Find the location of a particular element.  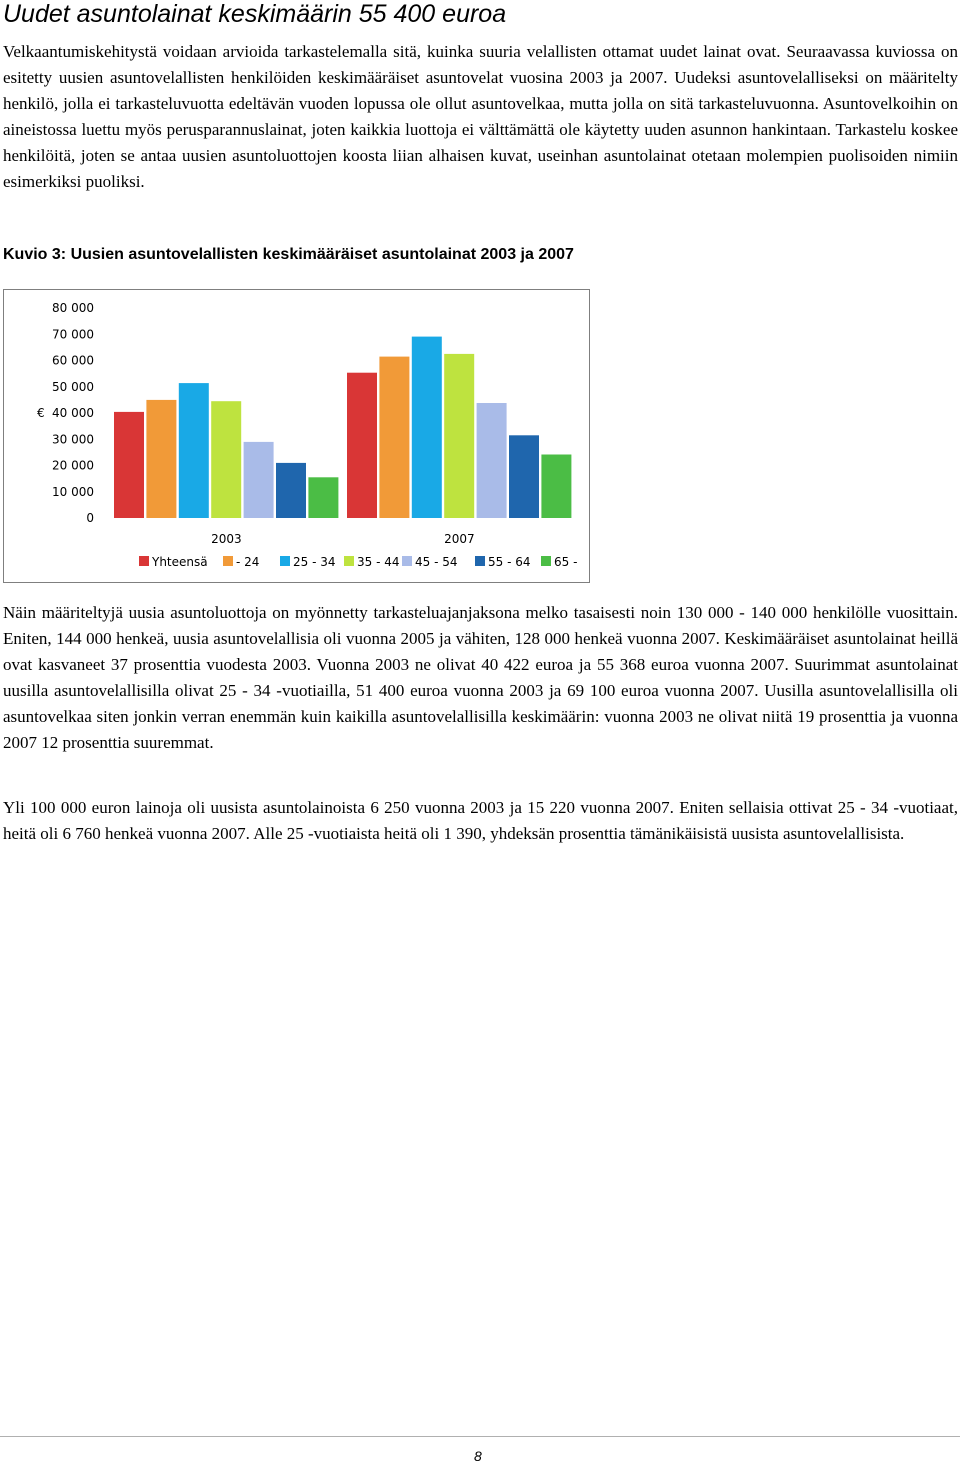

y-tick-label: 70 000 is located at coordinates (73, 334).